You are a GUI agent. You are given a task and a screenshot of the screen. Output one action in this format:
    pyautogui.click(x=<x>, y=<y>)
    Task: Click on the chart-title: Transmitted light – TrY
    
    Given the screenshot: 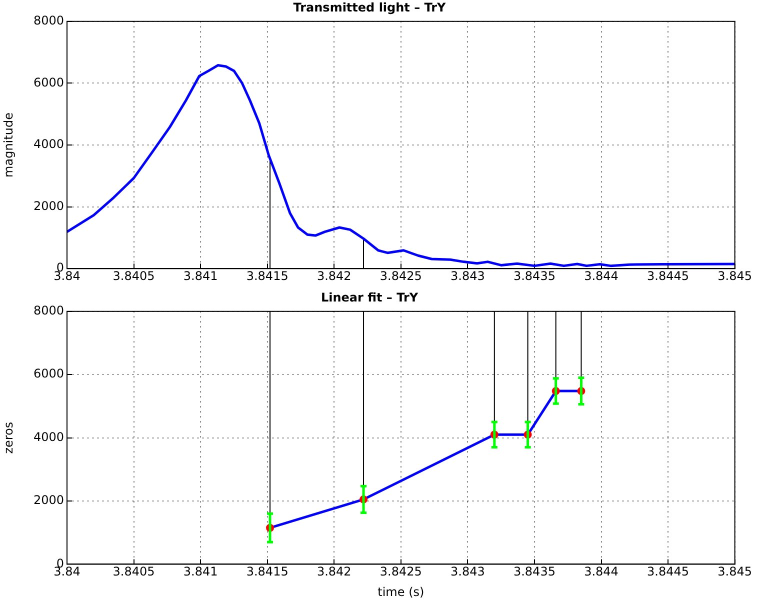 What is the action you would take?
    pyautogui.click(x=369, y=7)
    